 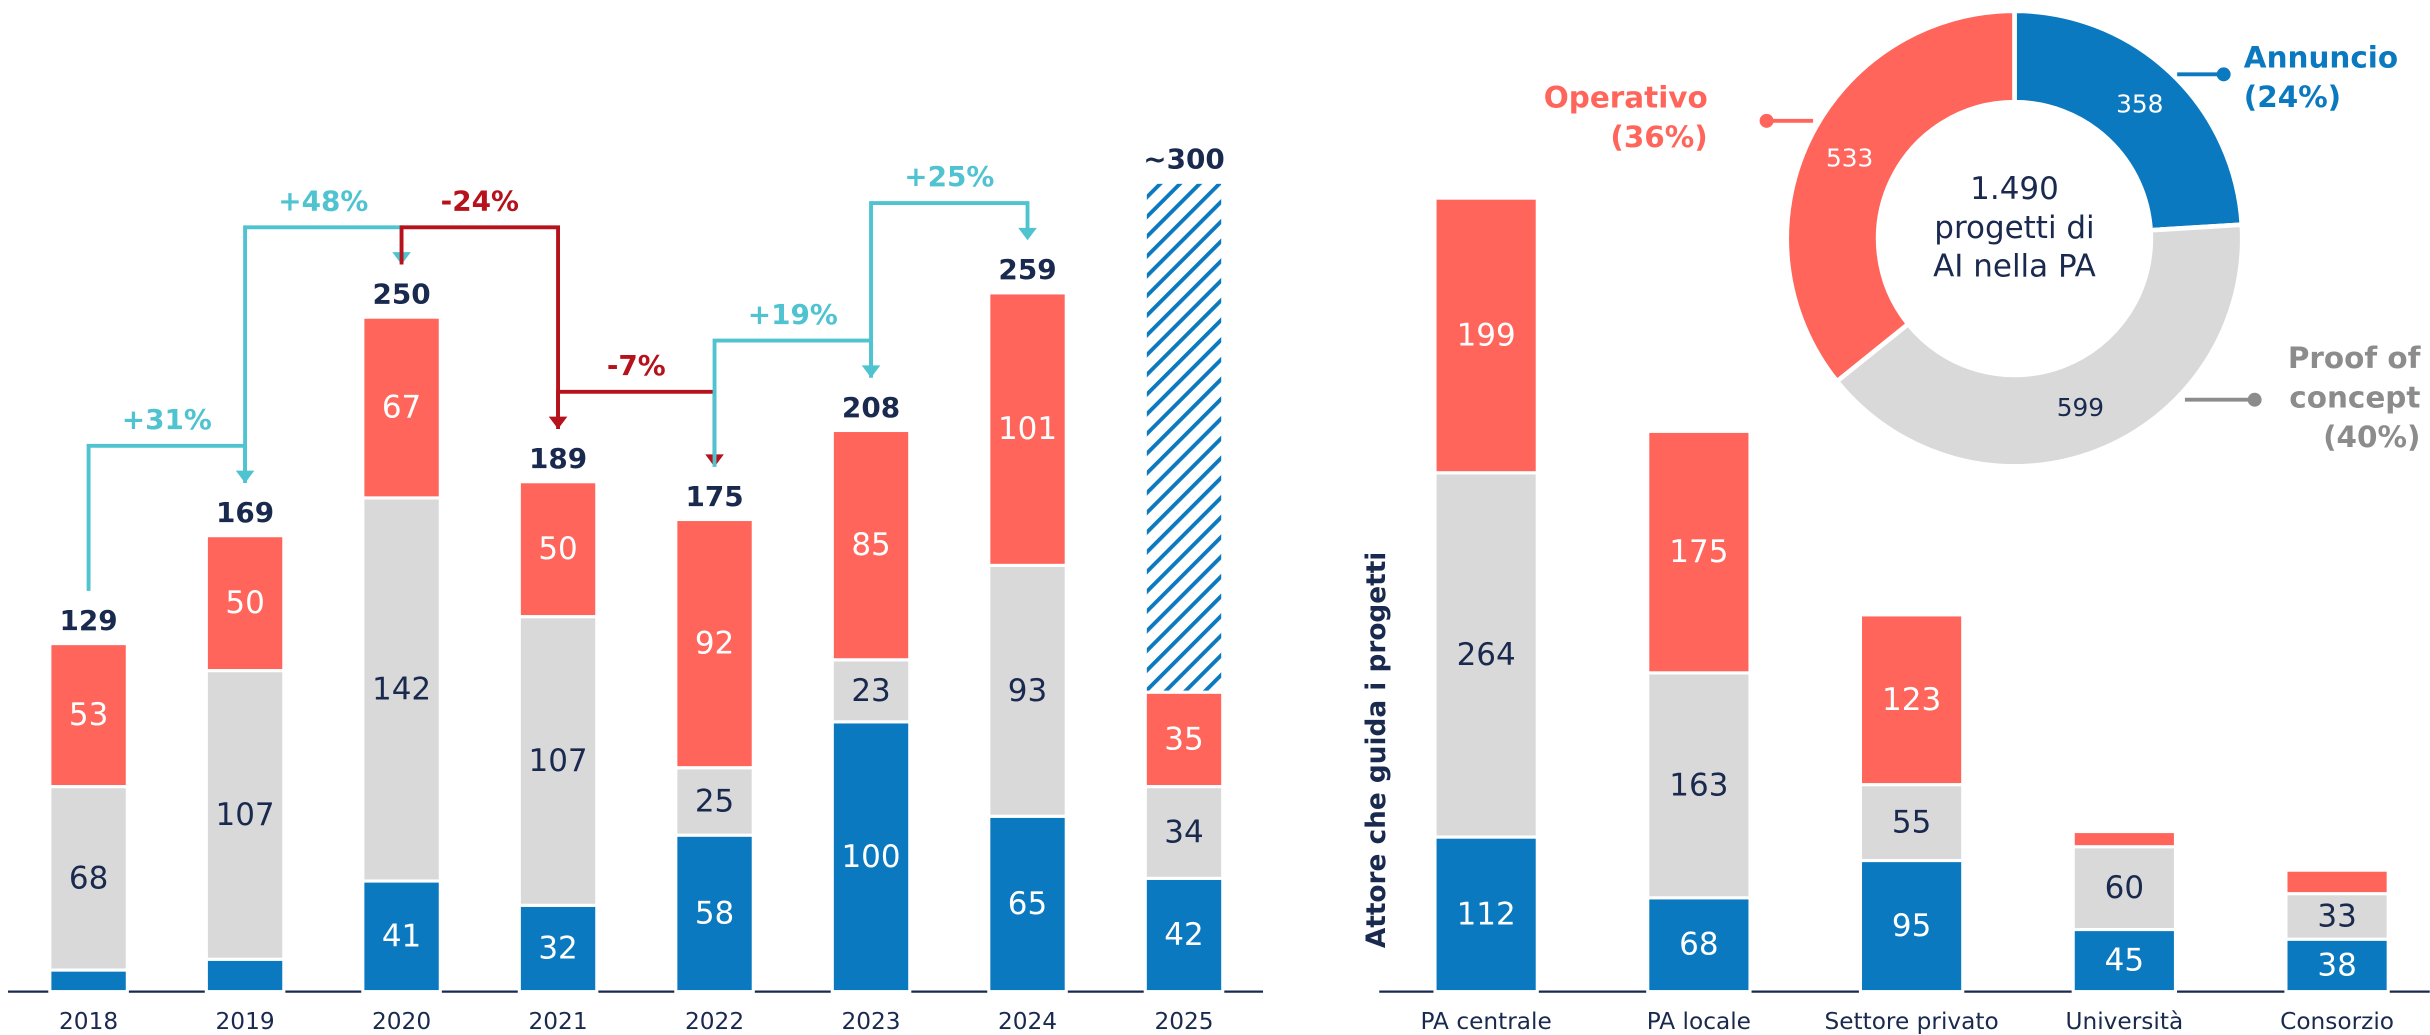 What do you see at coordinates (1027, 904) in the screenshot?
I see `value-label: 65` at bounding box center [1027, 904].